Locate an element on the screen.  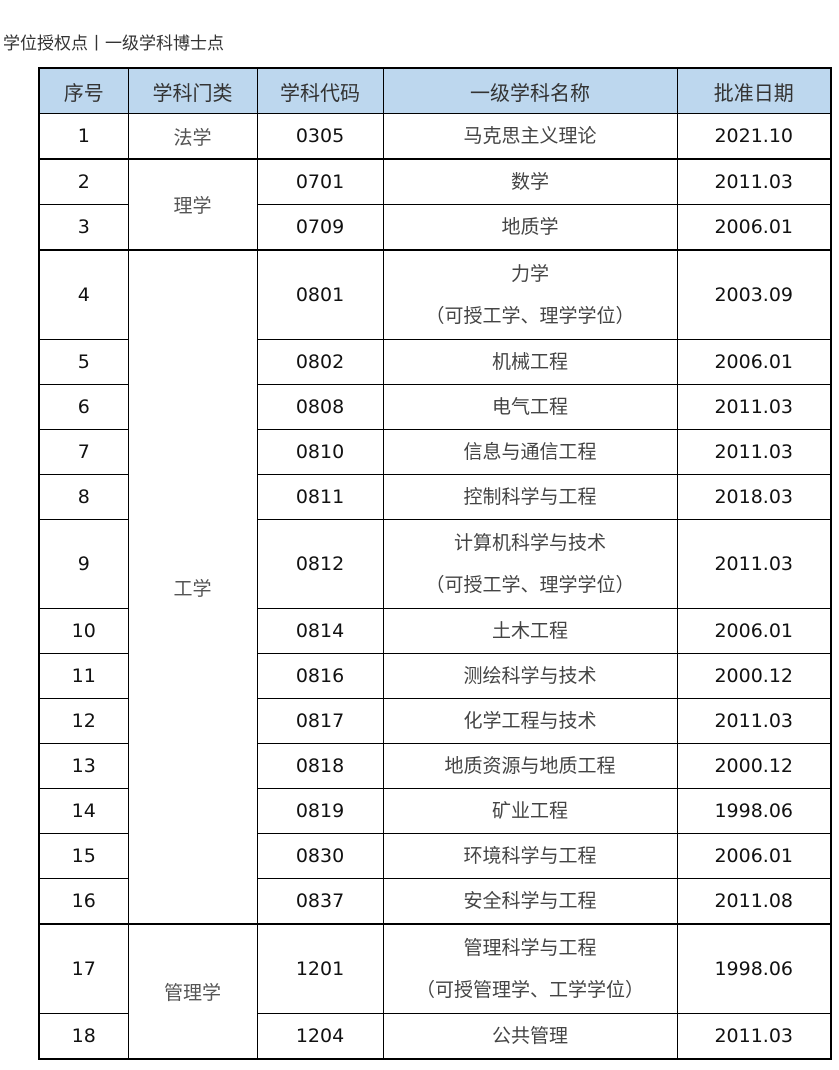
header-no: 序号 is located at coordinates (83, 90).